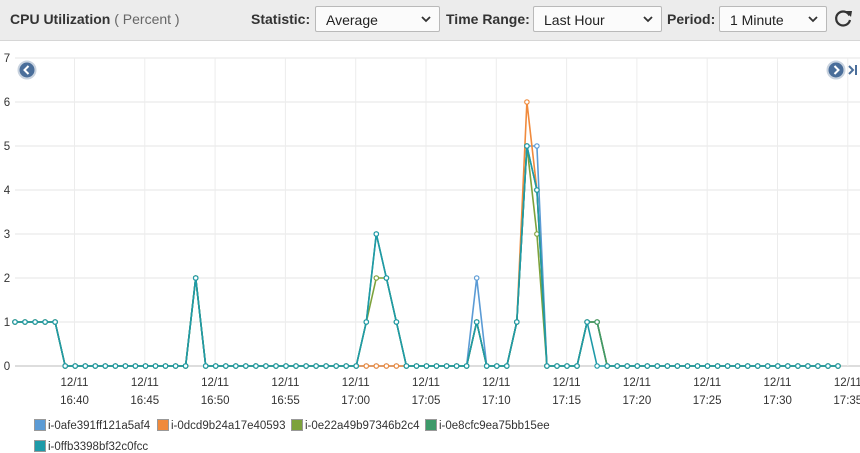 Image resolution: width=860 pixels, height=453 pixels. Describe the element at coordinates (7, 367) in the screenshot. I see `y-tick-label: 0` at that location.